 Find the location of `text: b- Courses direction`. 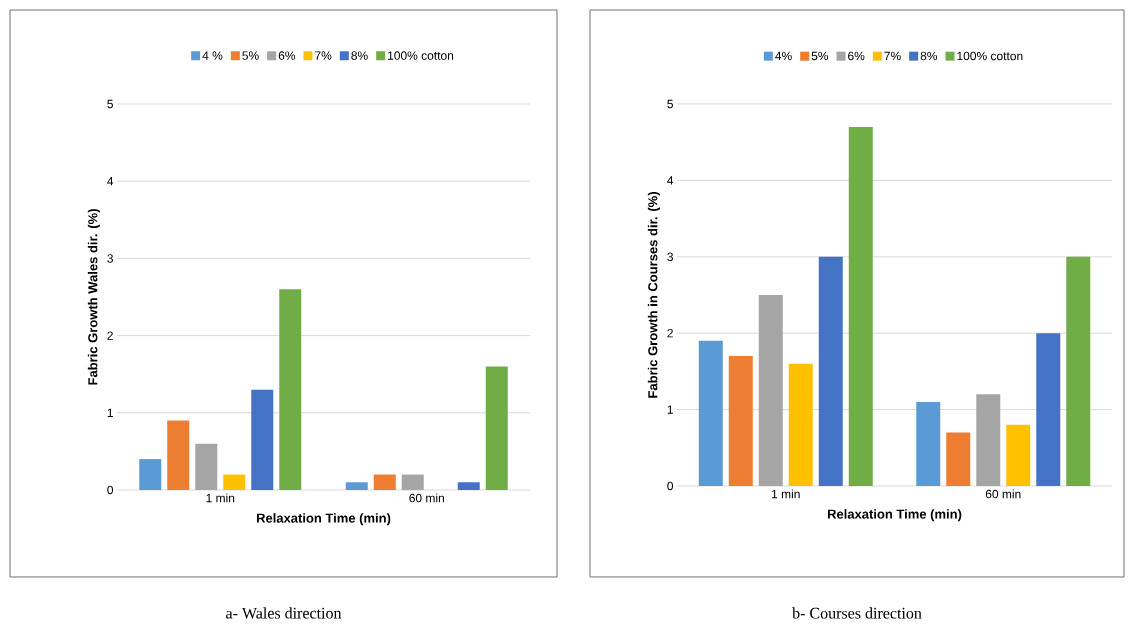

text: b- Courses direction is located at coordinates (857, 613).